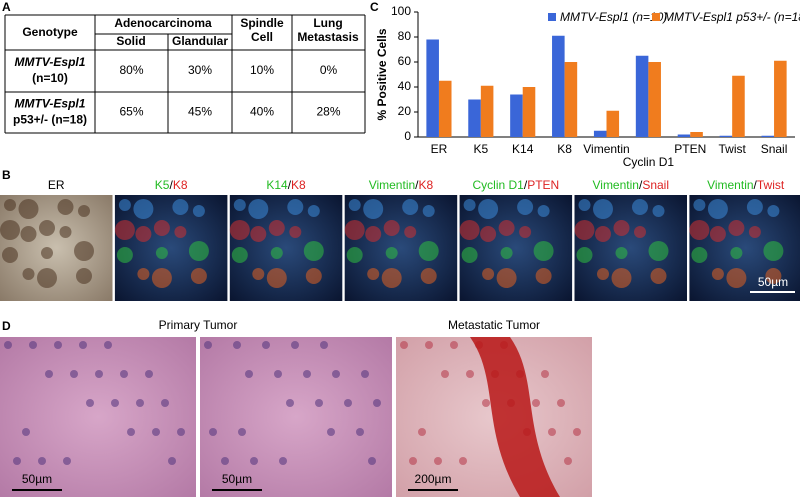  What do you see at coordinates (407, 136) in the screenshot?
I see `y-tick-label: 0` at bounding box center [407, 136].